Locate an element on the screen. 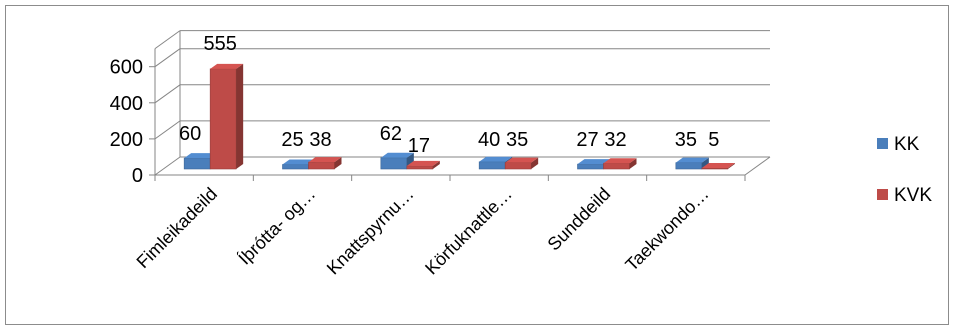  data-label-kvk: 35 is located at coordinates (517, 140).